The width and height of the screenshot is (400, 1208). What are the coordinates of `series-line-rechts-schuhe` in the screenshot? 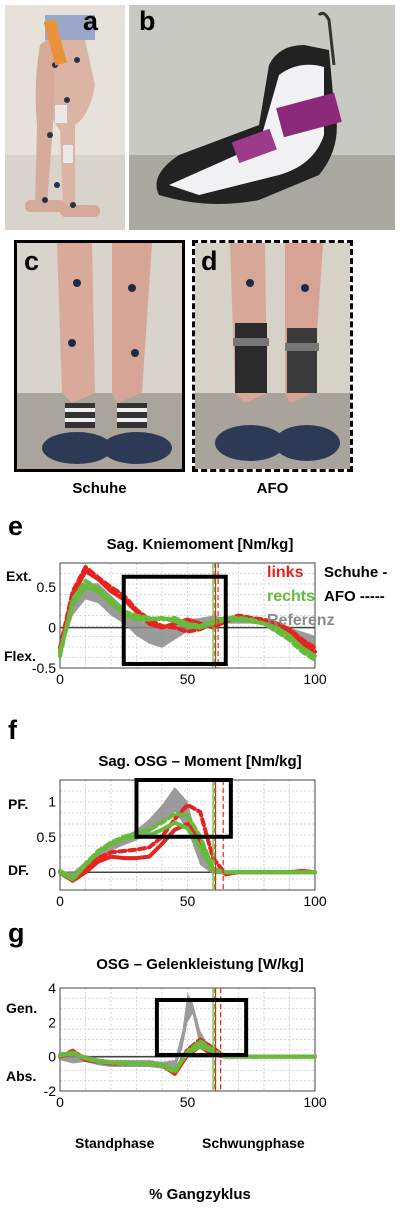 It's located at (187, 621).